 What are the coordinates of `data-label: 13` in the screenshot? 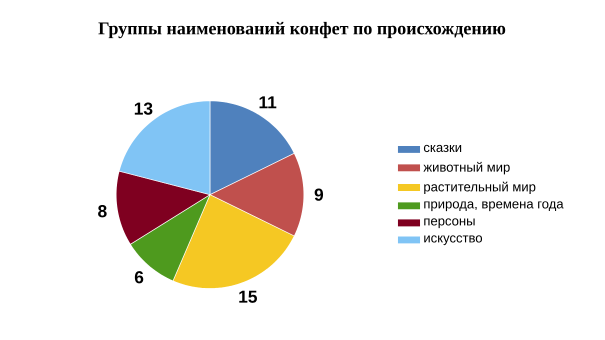 It's located at (143, 108).